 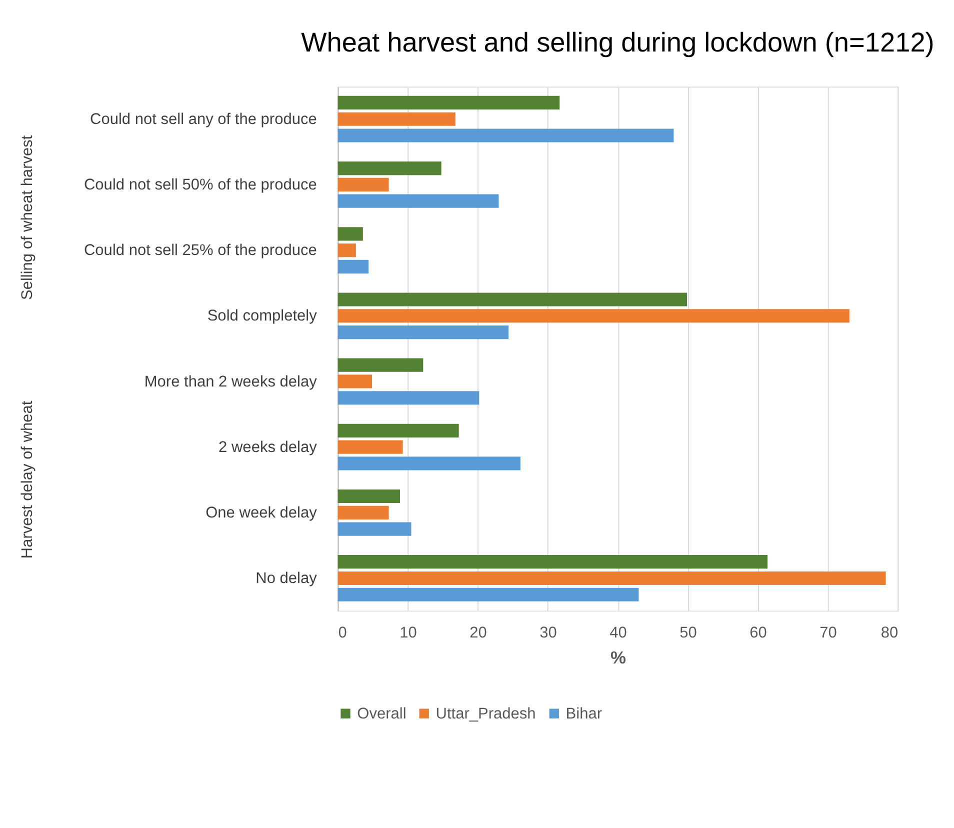 What do you see at coordinates (27, 479) in the screenshot?
I see `text: Harvest delay of wheat` at bounding box center [27, 479].